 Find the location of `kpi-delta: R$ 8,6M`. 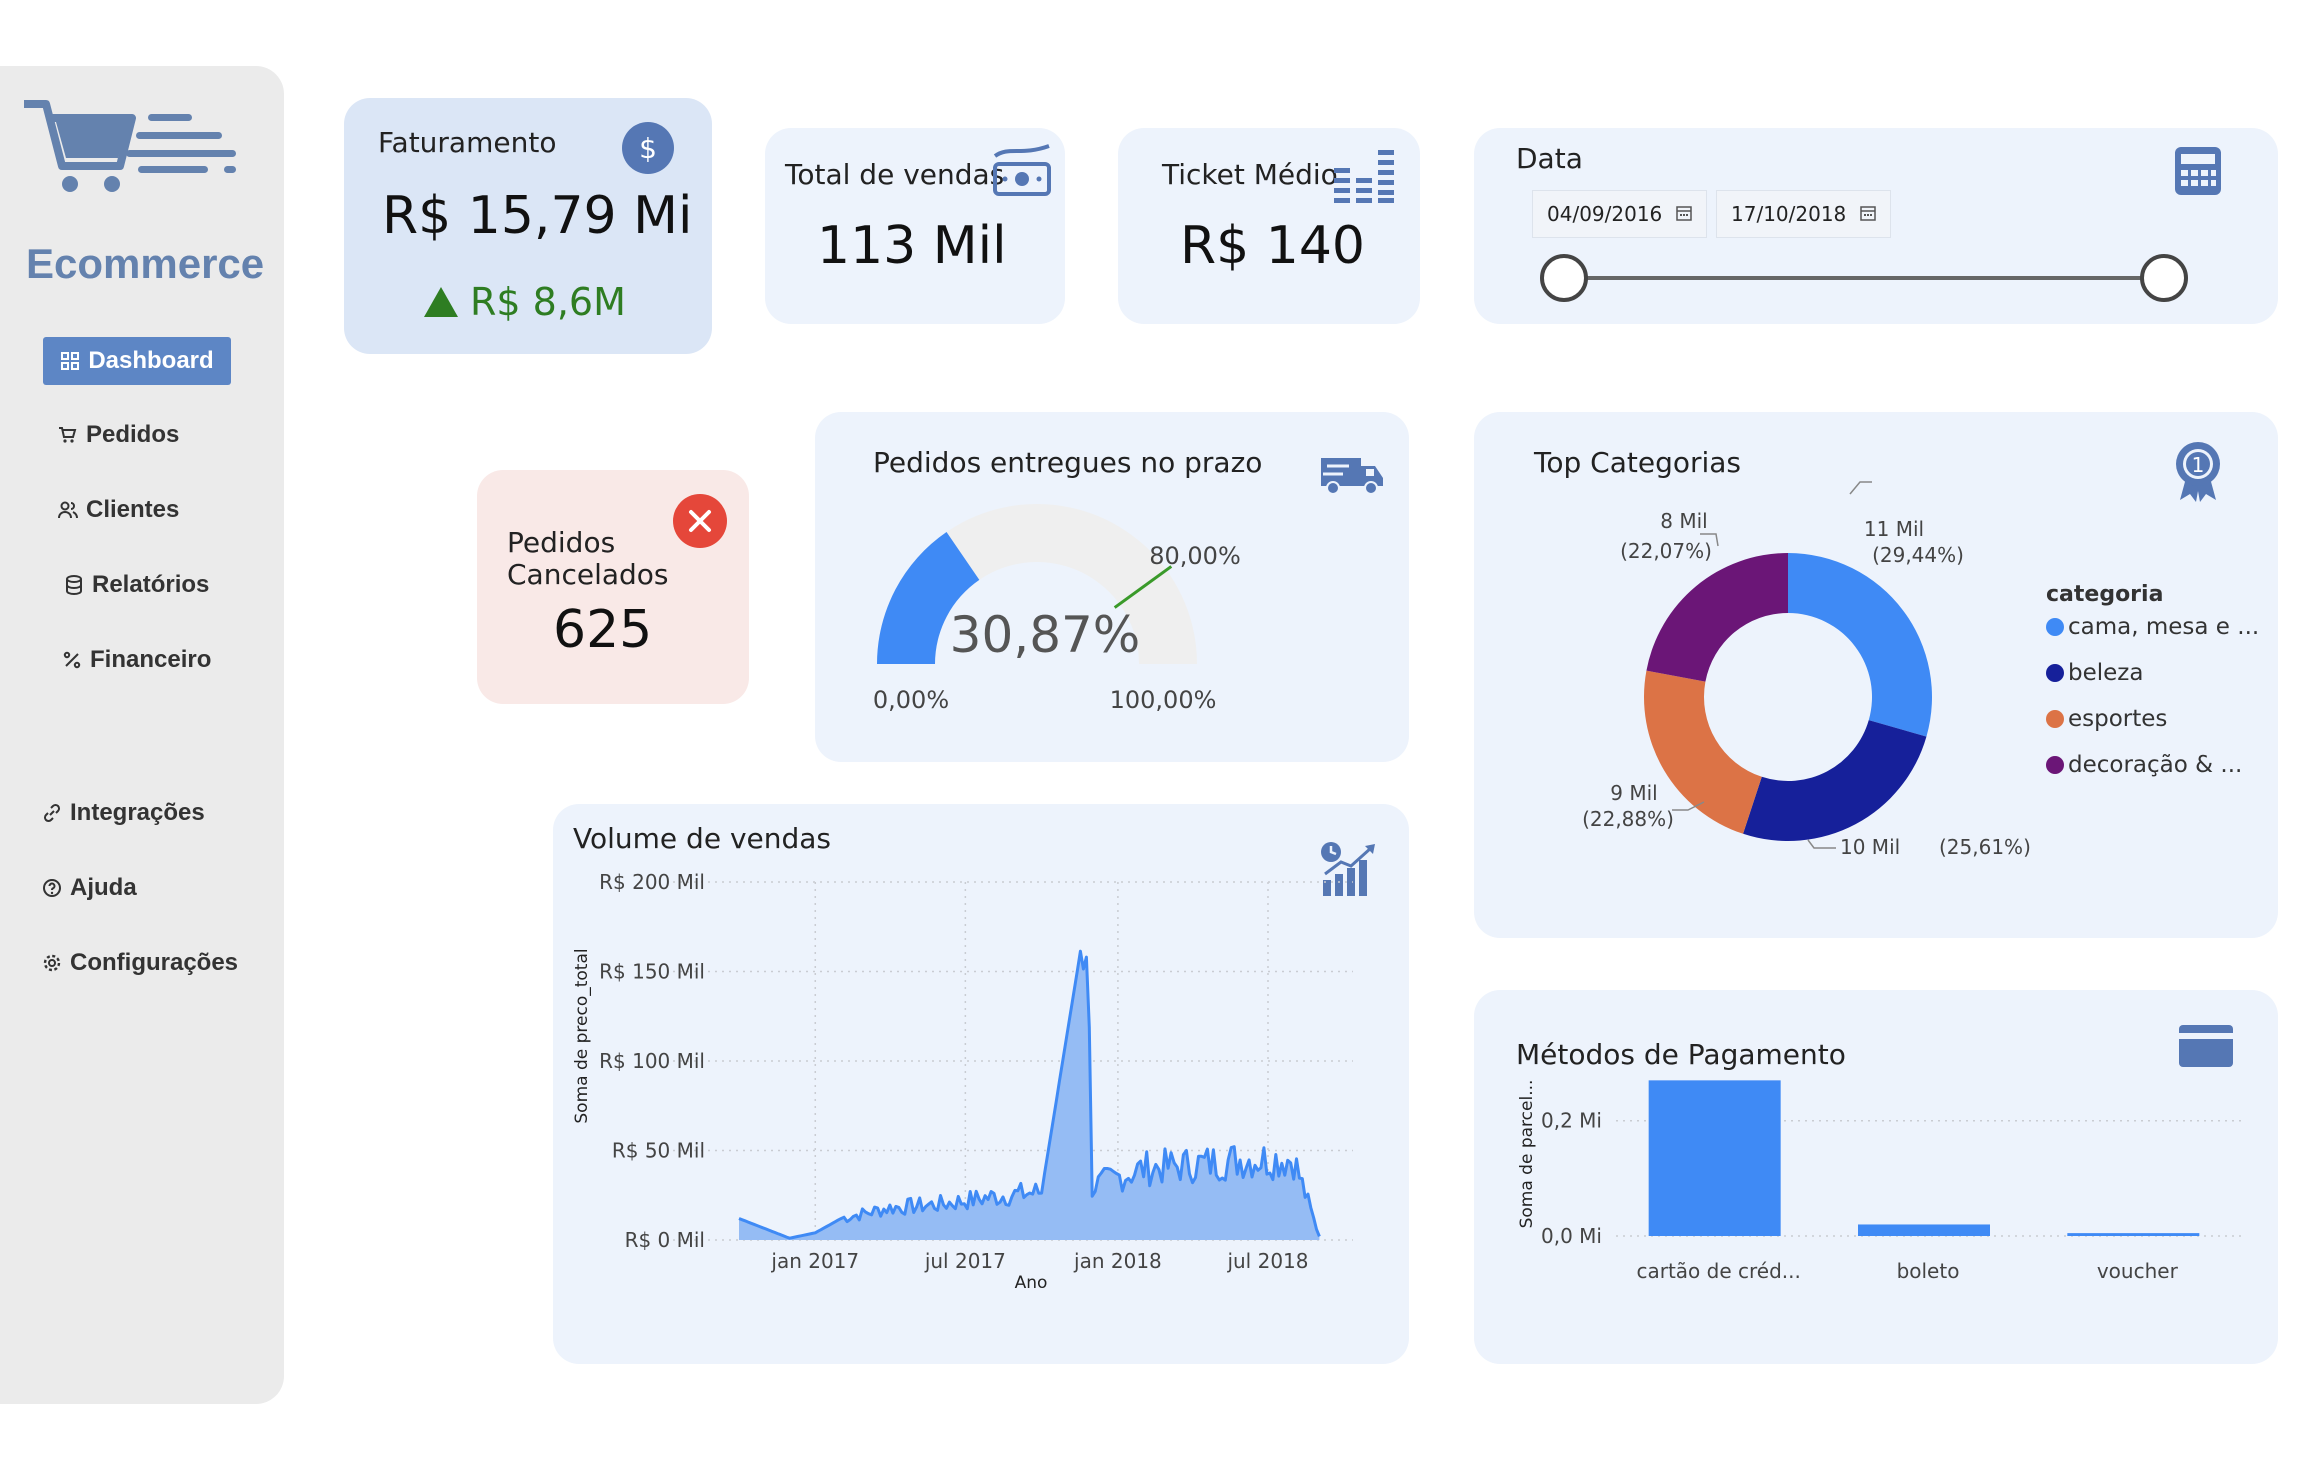

kpi-delta: R$ 8,6M is located at coordinates (525, 302).